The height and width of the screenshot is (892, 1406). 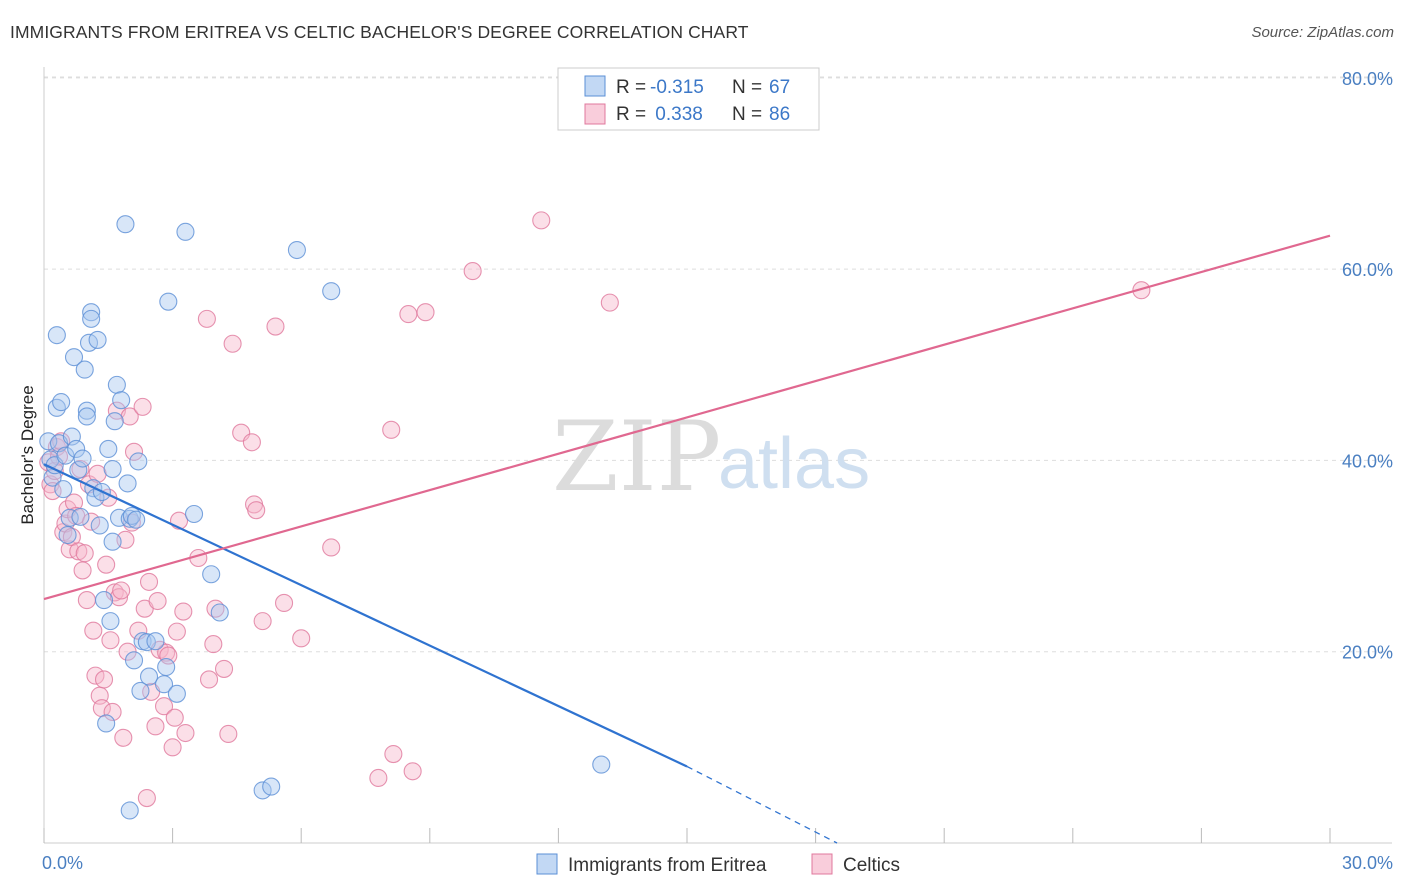 I want to click on legend-r-label-eritrea: R =, so click(x=631, y=87).